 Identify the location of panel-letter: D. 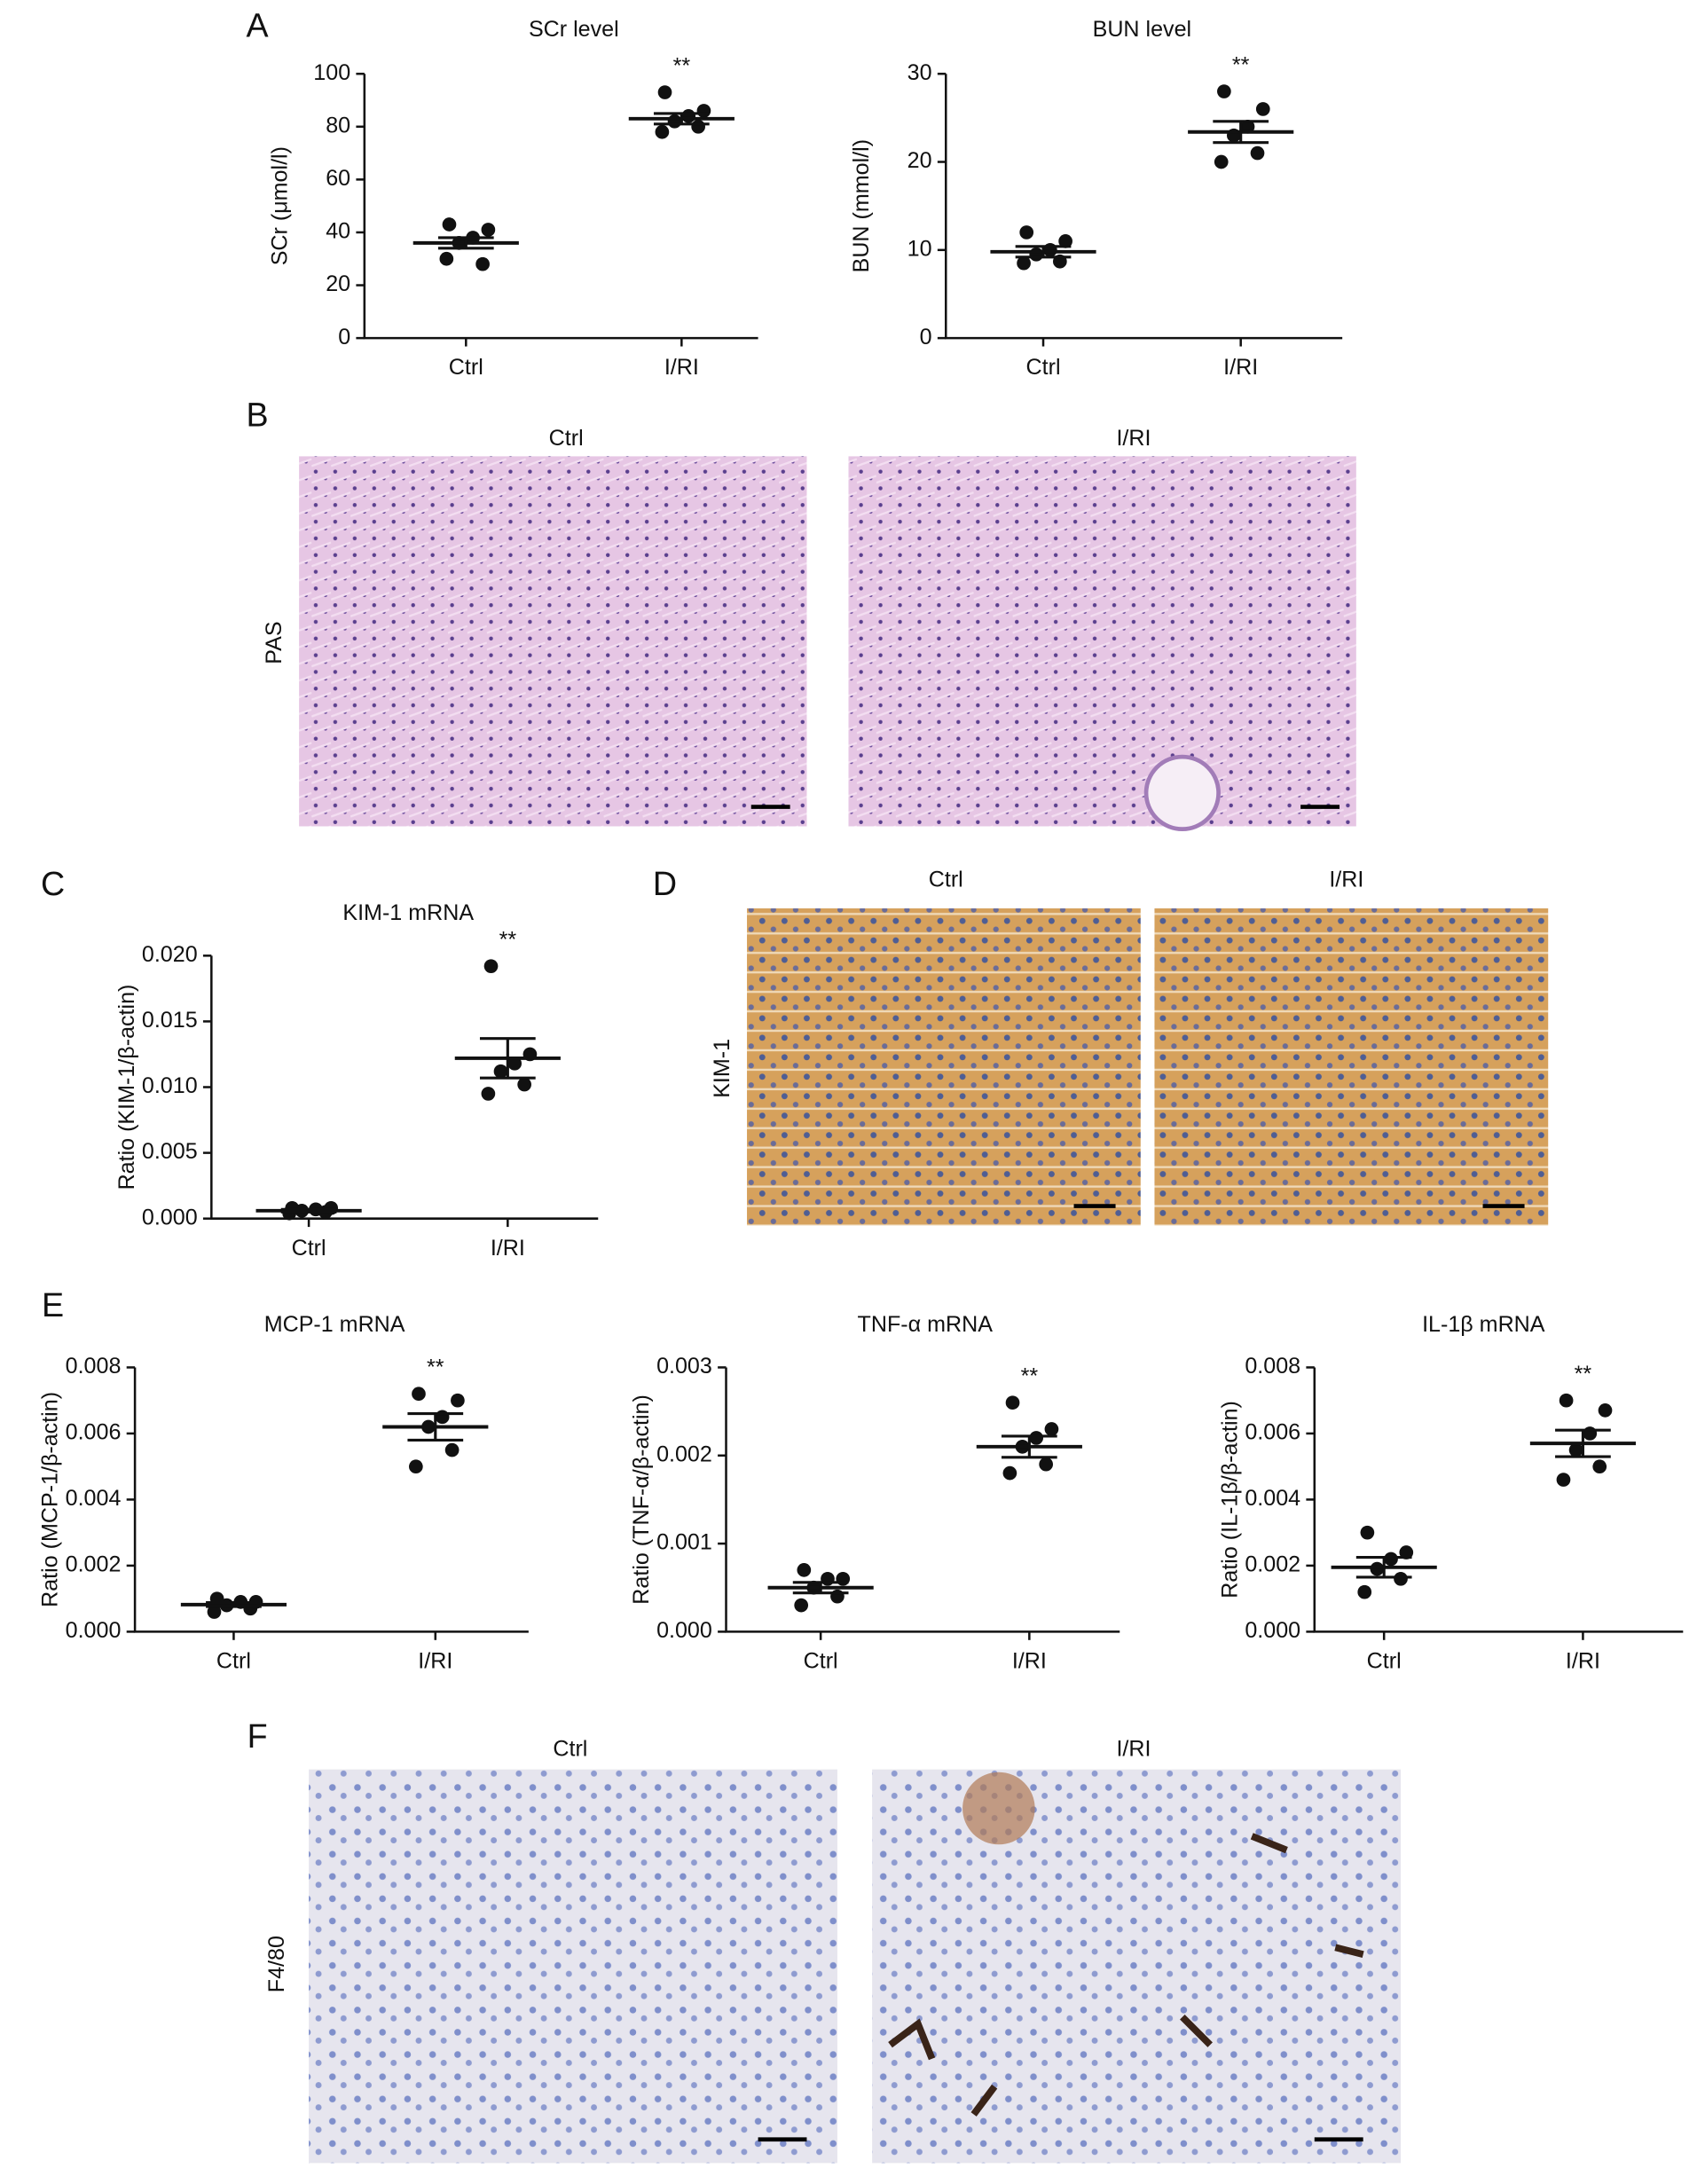
(665, 883).